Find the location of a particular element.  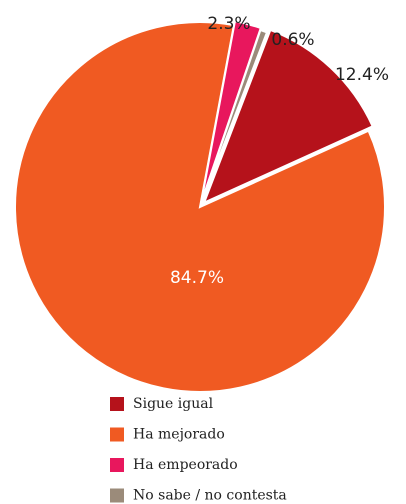

legend-label: No sabe / no contesta is located at coordinates (210, 496).